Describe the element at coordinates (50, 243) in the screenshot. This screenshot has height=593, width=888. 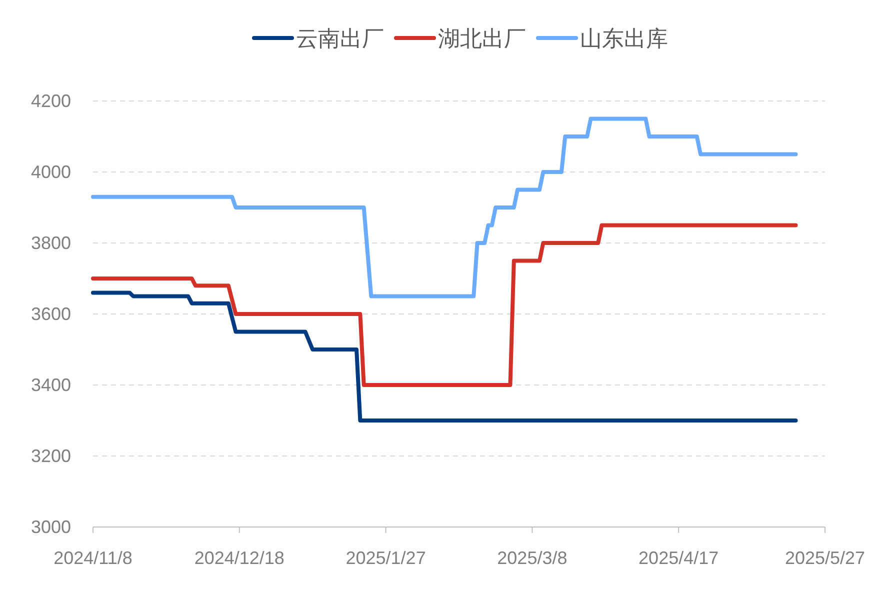
I see `y-tick-label: 3800` at that location.